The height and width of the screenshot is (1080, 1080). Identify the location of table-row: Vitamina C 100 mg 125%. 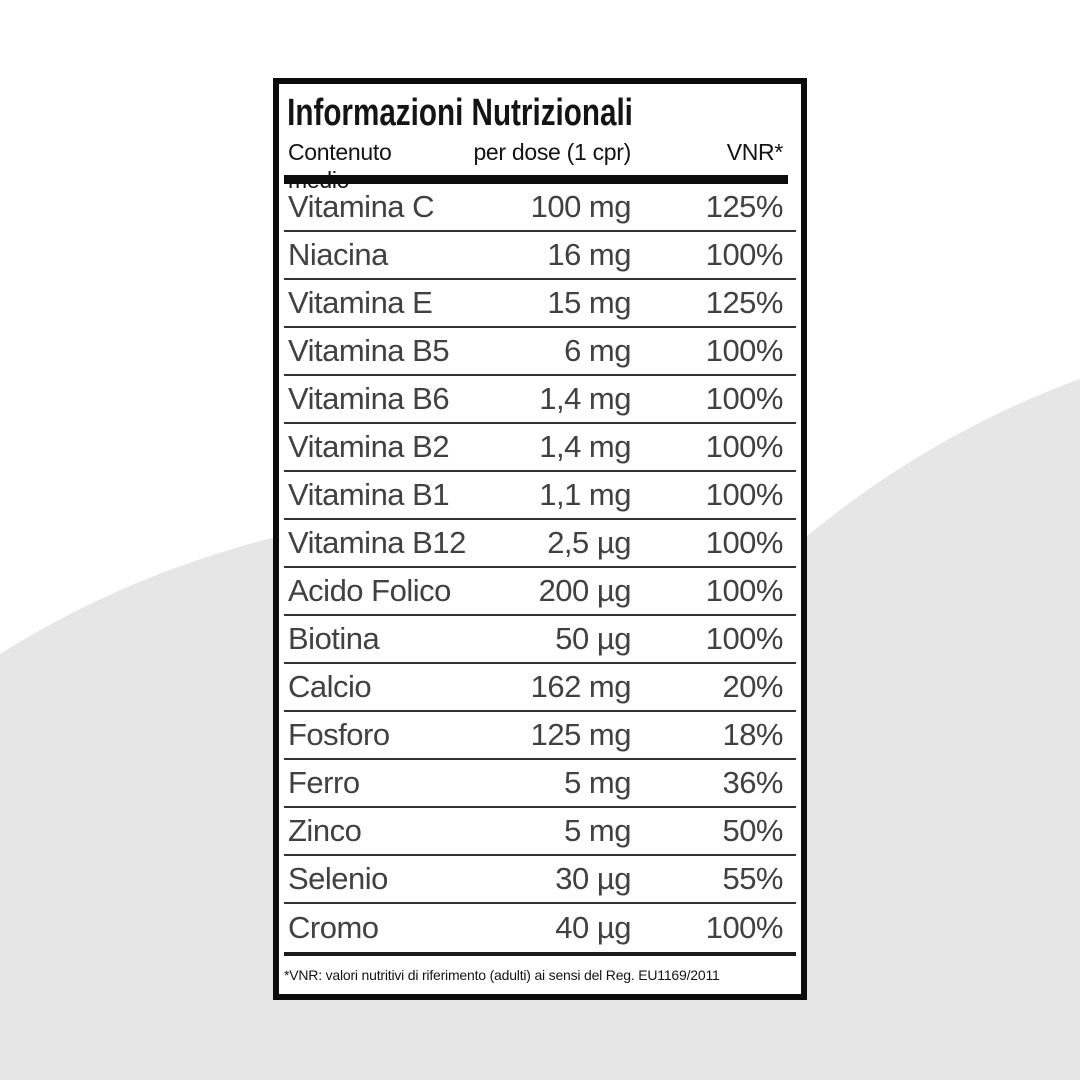
(540, 208).